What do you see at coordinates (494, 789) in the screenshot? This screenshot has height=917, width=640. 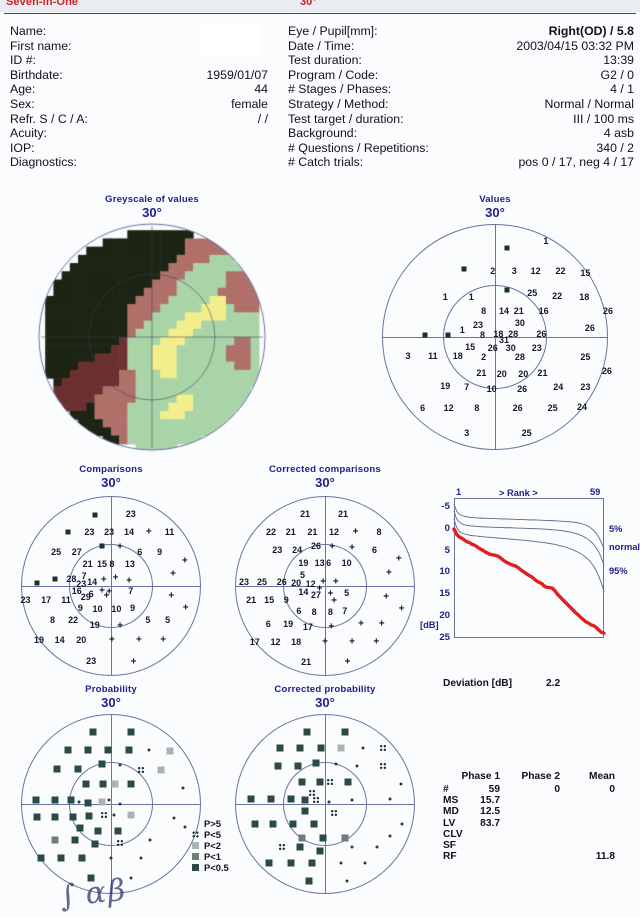 I see `stats-value-#-0: 59` at bounding box center [494, 789].